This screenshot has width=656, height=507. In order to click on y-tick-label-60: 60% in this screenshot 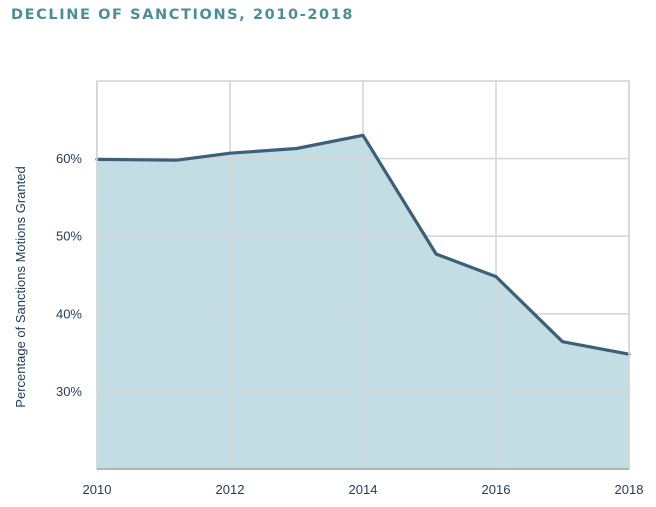, I will do `click(69, 158)`.